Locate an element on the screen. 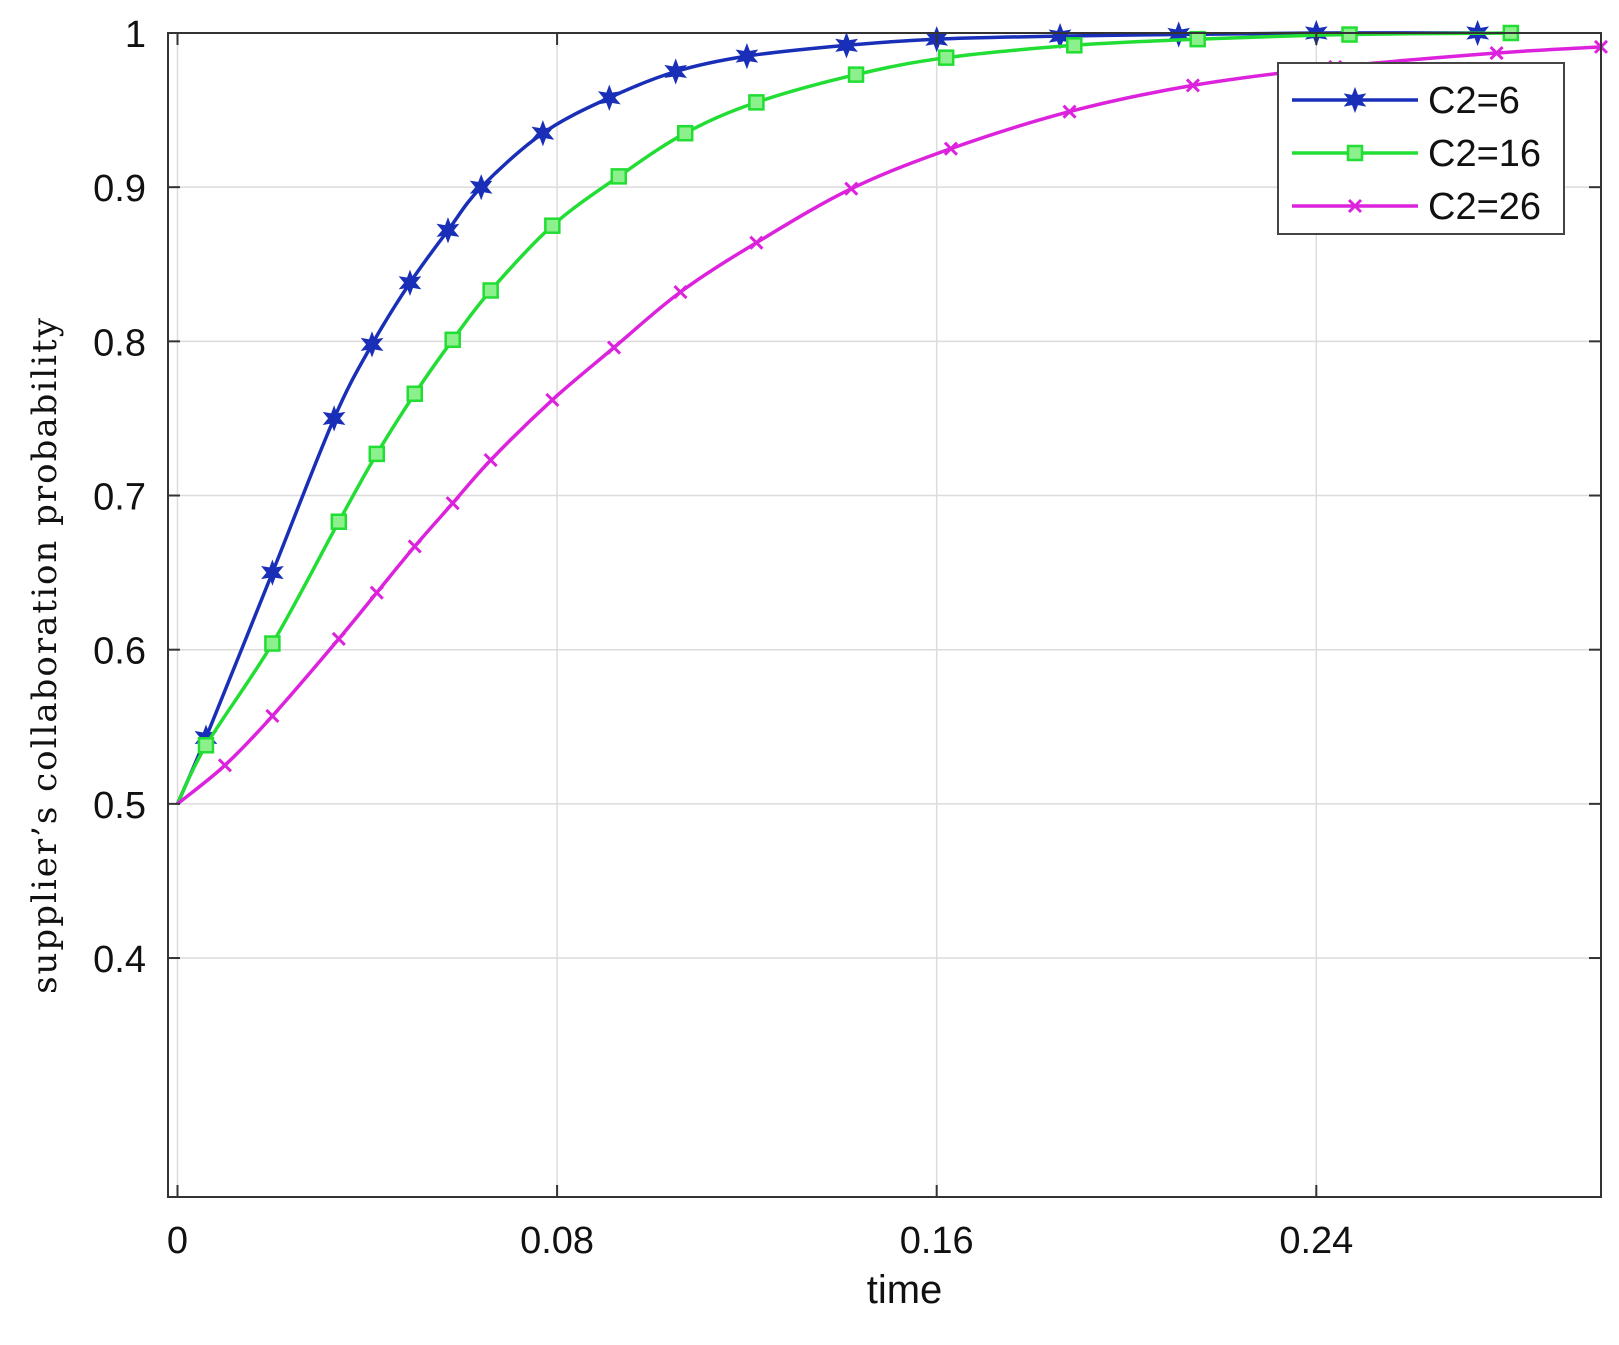 This screenshot has height=1345, width=1619. x-tick-label: 0 is located at coordinates (177, 1241).